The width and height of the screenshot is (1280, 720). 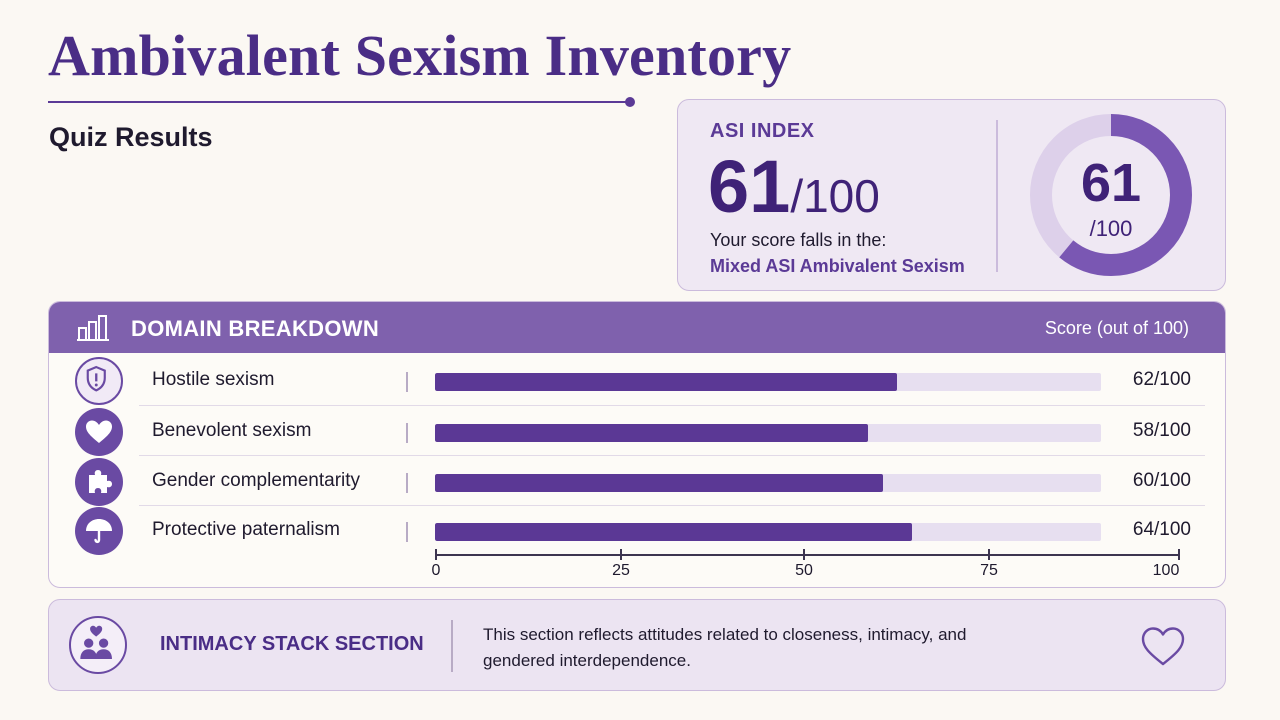 What do you see at coordinates (621, 570) in the screenshot?
I see `axis-tick-label: 25` at bounding box center [621, 570].